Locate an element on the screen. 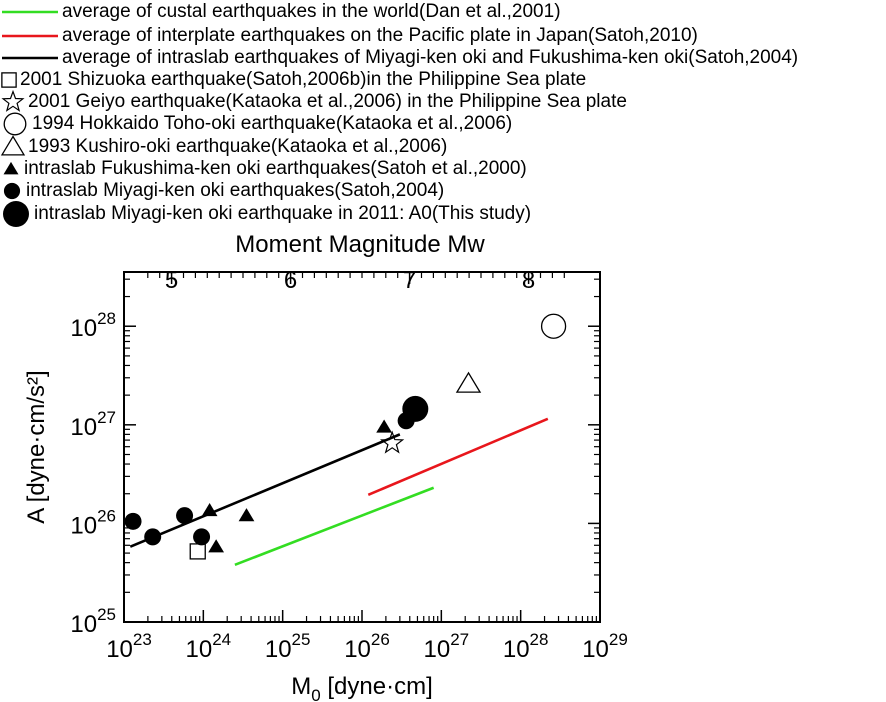  data-point-square-open is located at coordinates (197, 551).